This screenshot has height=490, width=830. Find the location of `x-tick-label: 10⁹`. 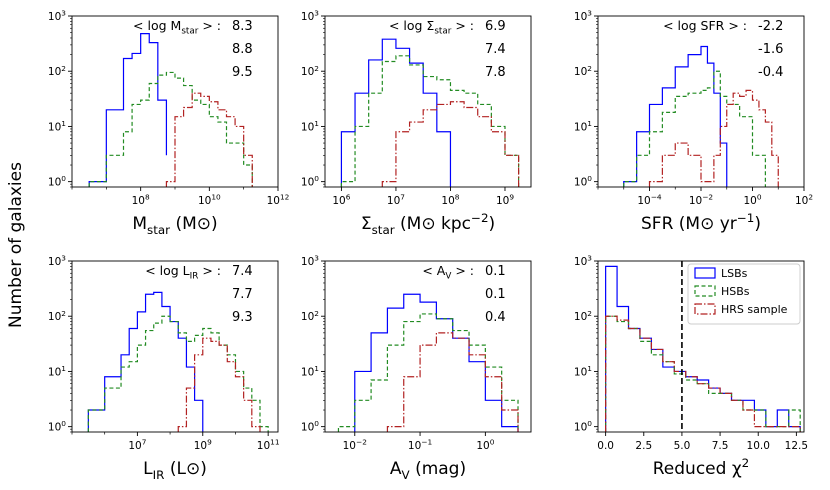

x-tick-label: 10⁹ is located at coordinates (203, 445).